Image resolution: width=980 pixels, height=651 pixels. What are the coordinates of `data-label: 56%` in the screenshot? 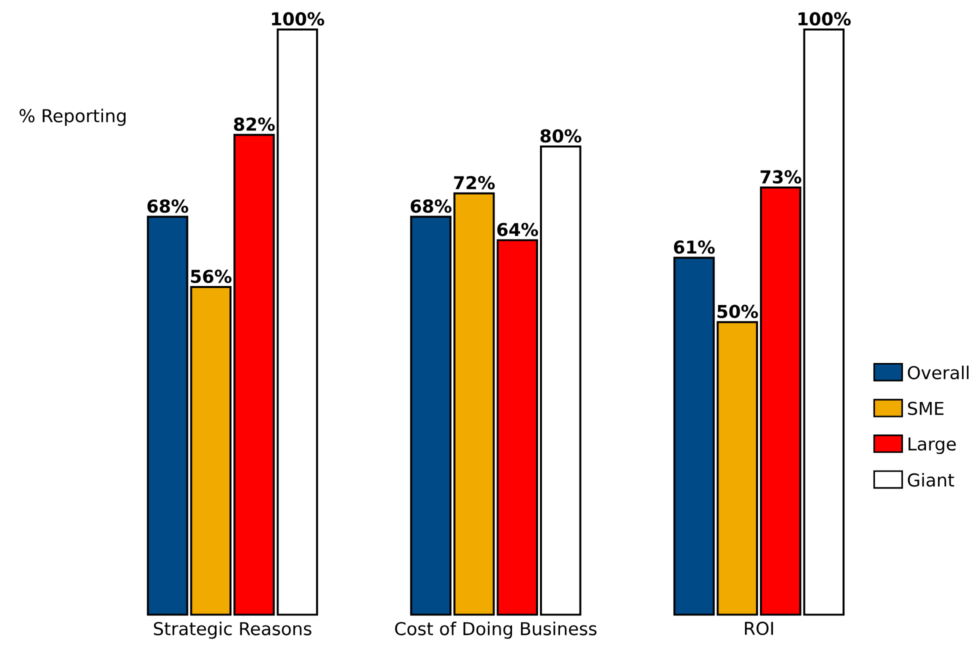 It's located at (211, 276).